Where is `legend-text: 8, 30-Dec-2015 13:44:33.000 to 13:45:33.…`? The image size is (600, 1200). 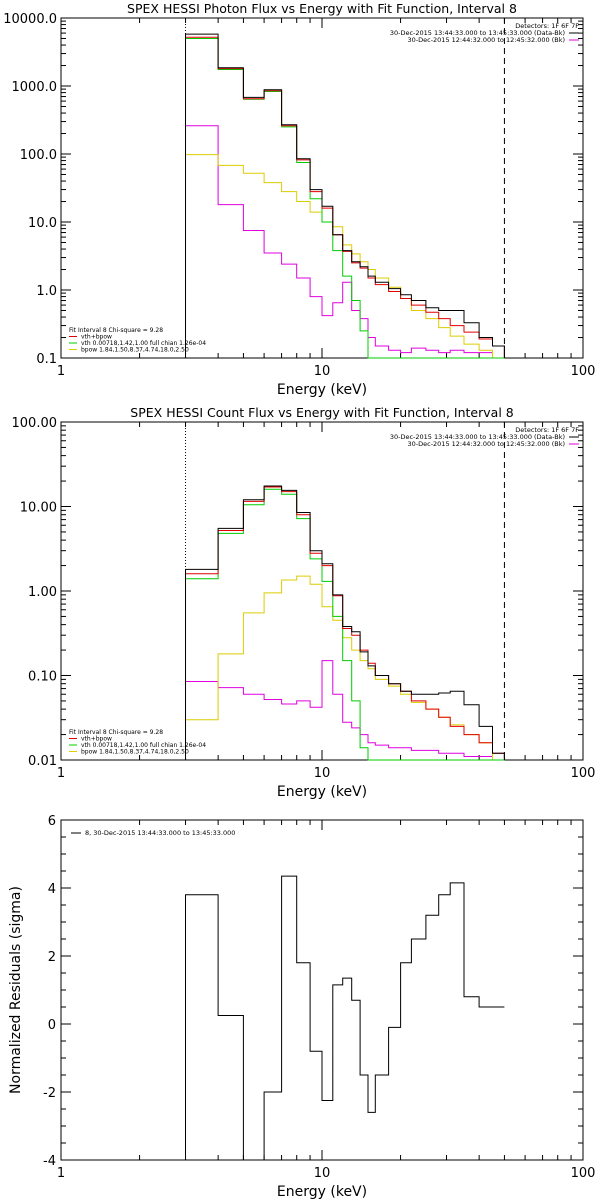
legend-text: 8, 30-Dec-2015 13:44:33.000 to 13:45:33.… is located at coordinates (160, 833).